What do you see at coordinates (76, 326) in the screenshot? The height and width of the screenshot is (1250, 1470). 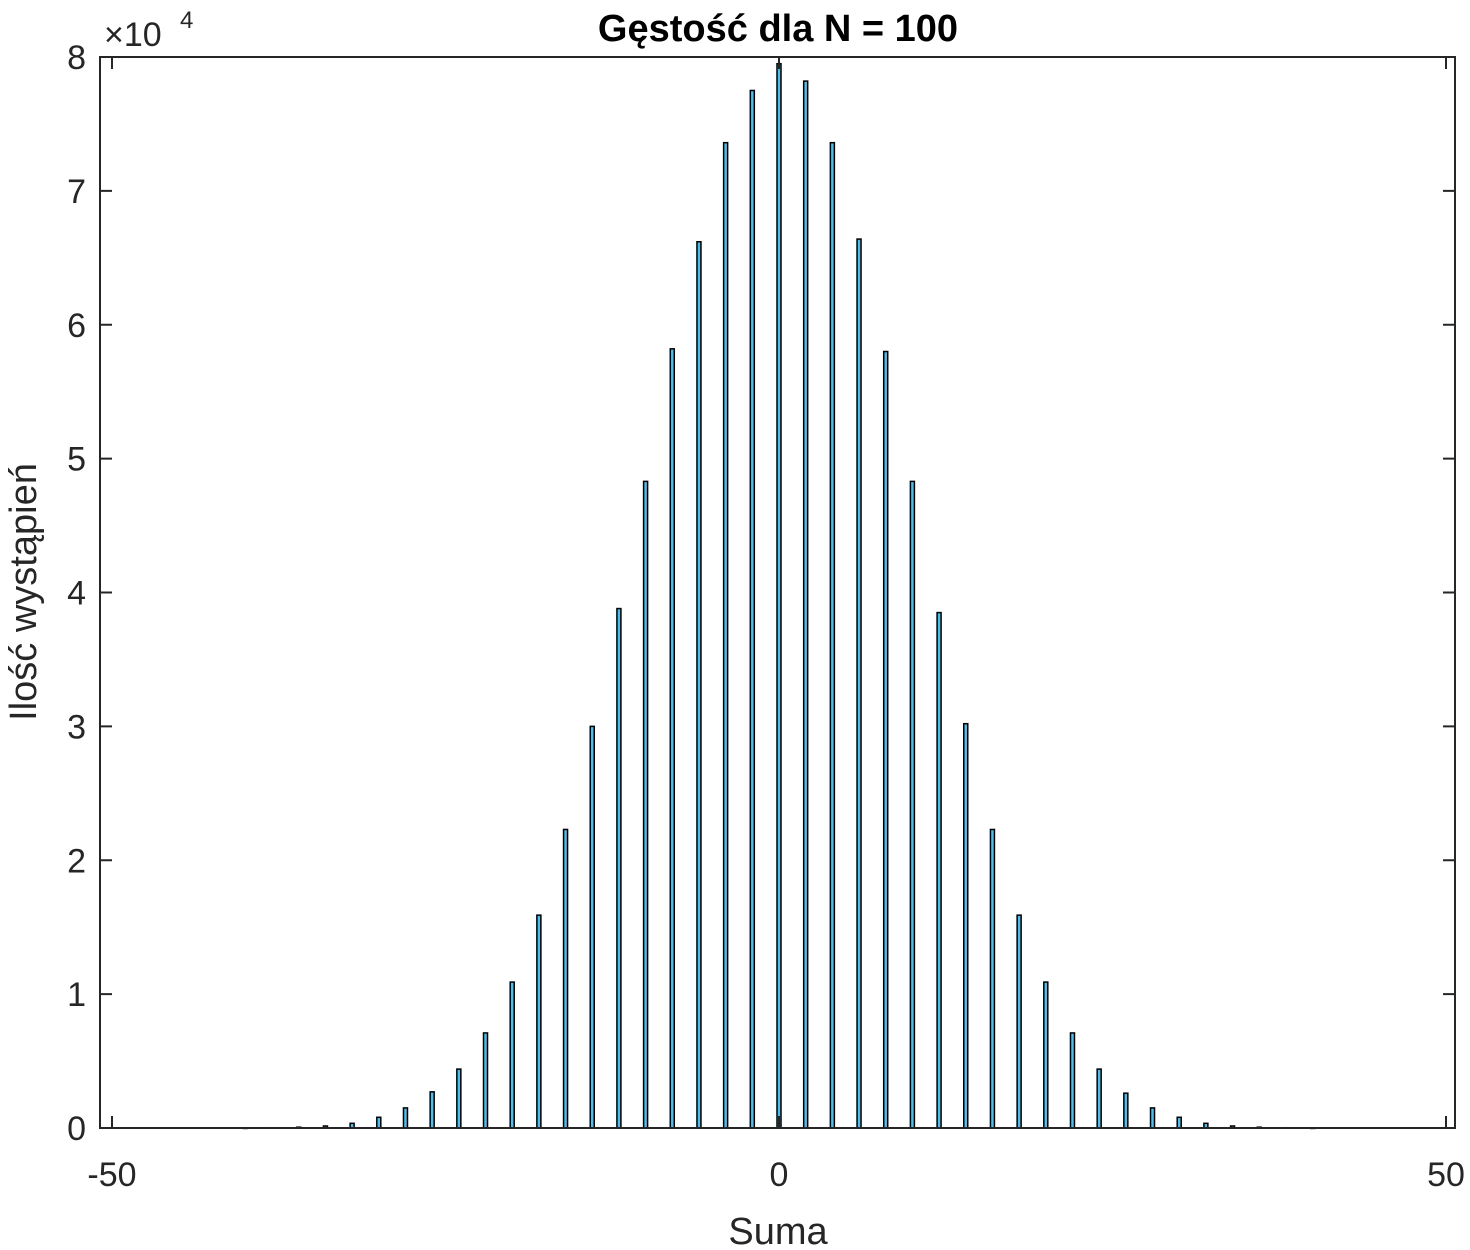 I see `y-tick-label: 6` at bounding box center [76, 326].